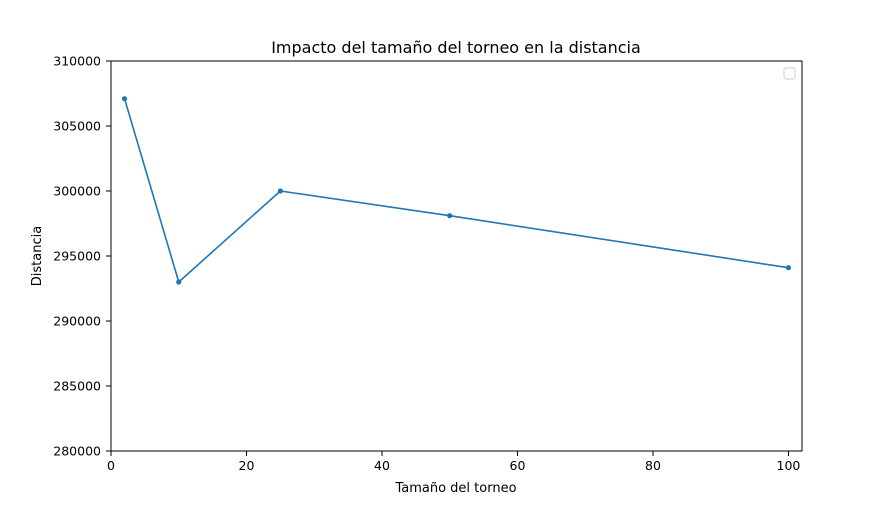 Image resolution: width=891 pixels, height=507 pixels. Describe the element at coordinates (77, 386) in the screenshot. I see `y-tick-label: 285000` at that location.